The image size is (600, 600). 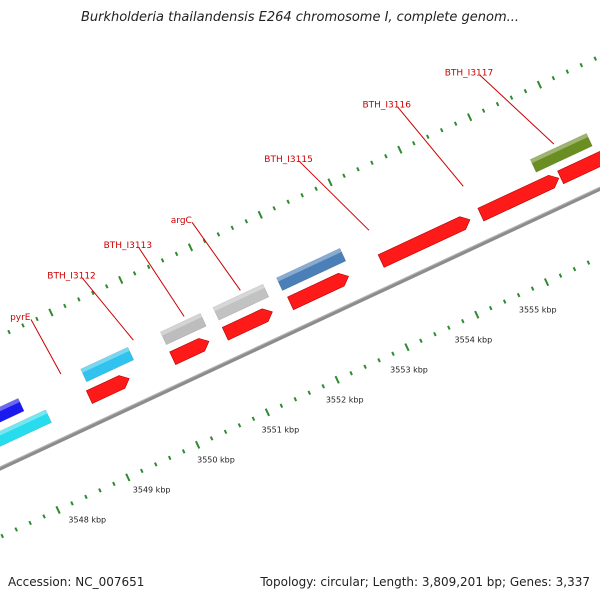 I want to click on feature-skyblue, so click(x=107, y=364).